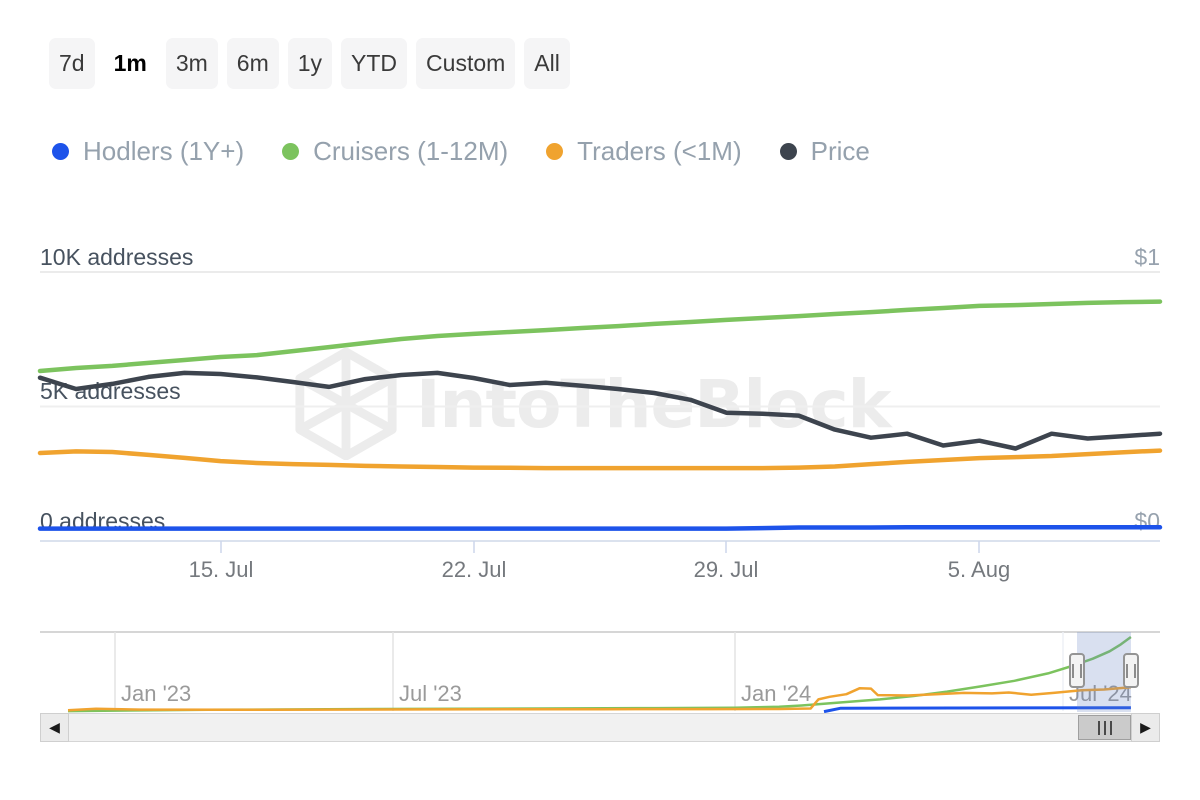  I want to click on range-button-ytd: YTD, so click(374, 63).